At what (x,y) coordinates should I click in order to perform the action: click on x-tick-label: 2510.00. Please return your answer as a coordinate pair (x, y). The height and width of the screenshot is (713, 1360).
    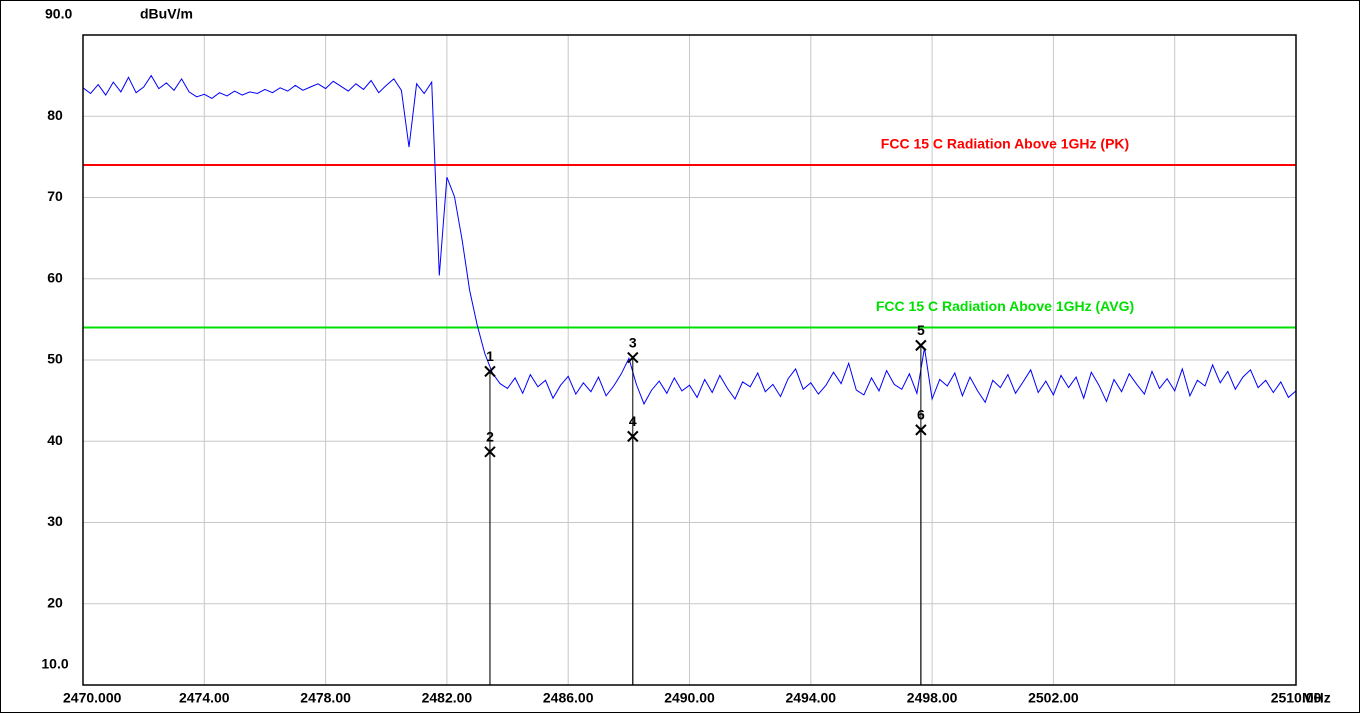
    Looking at the image, I should click on (1296, 698).